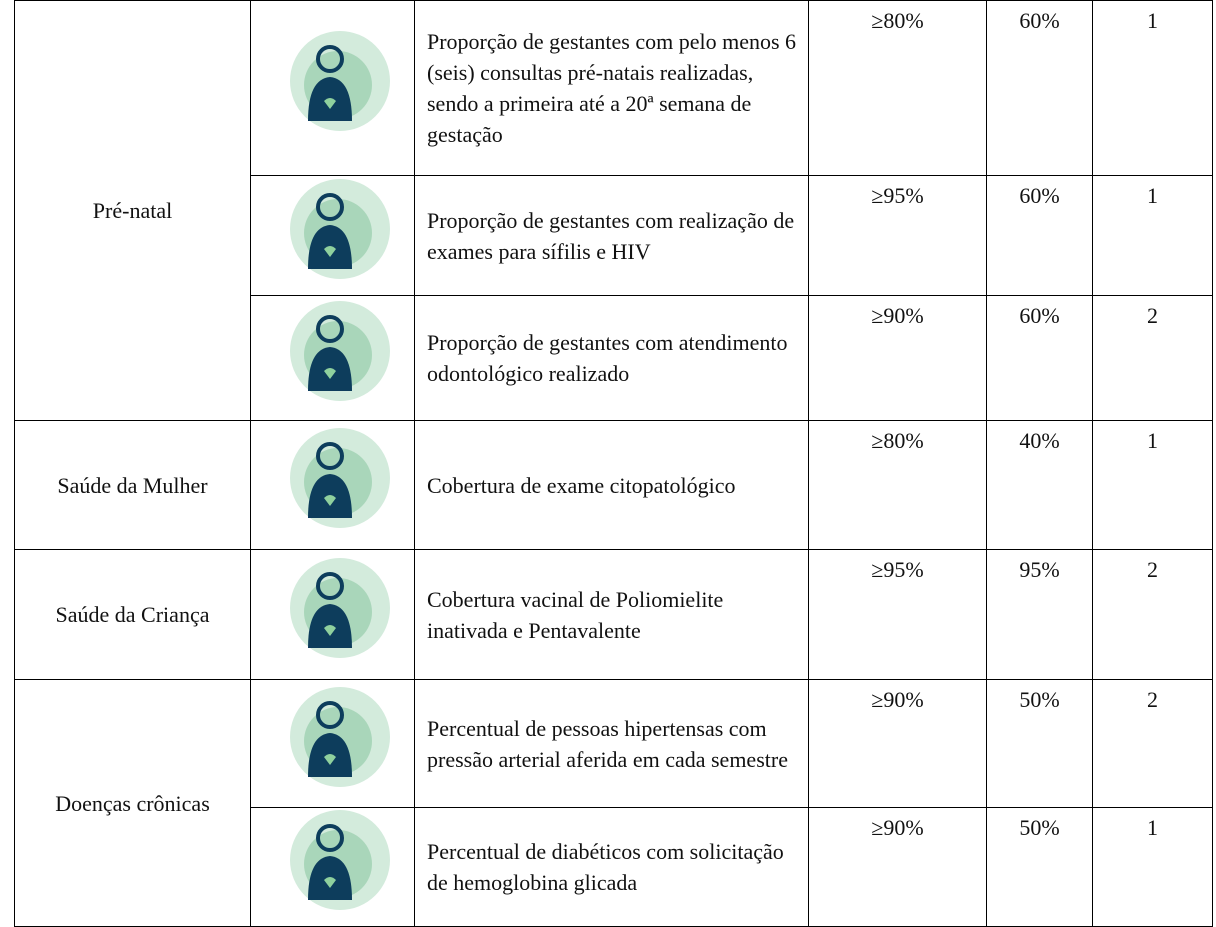  Describe the element at coordinates (132, 485) in the screenshot. I see `group-name: Saúde da Mulher` at that location.